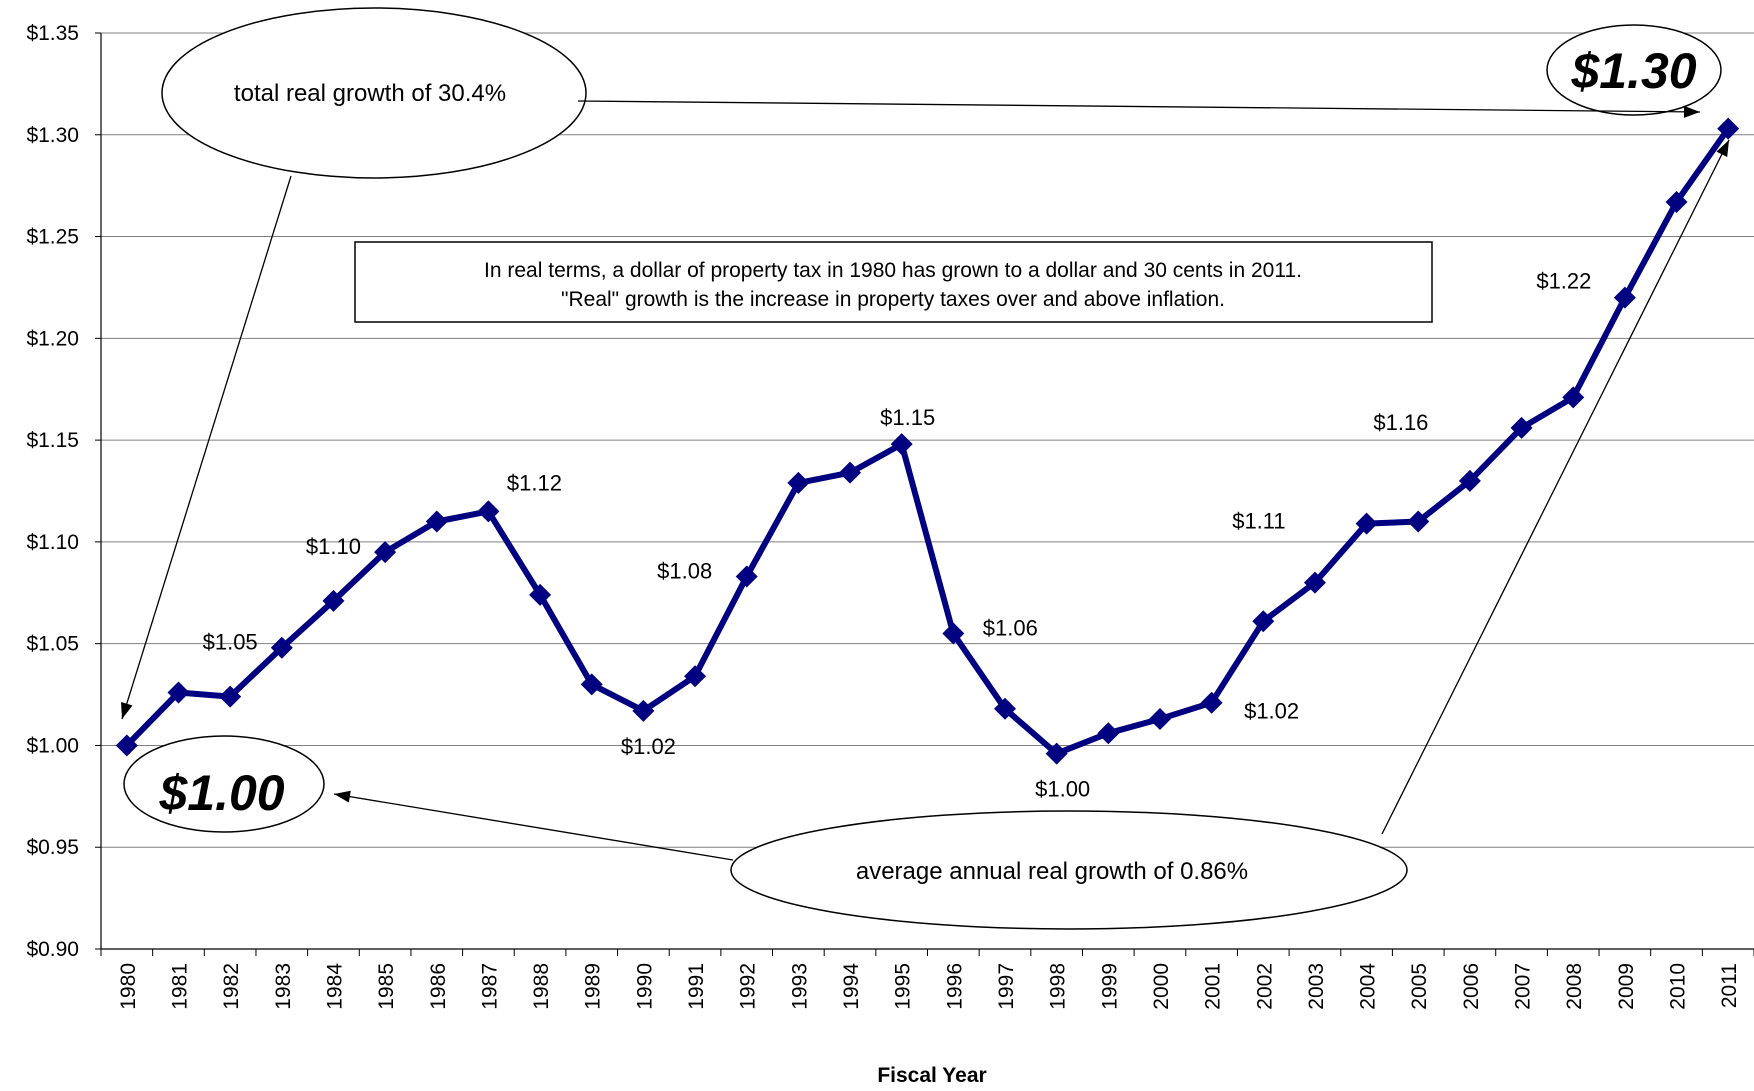 This screenshot has width=1754, height=1091. What do you see at coordinates (1471, 986) in the screenshot?
I see `x-tick-label: 2006` at bounding box center [1471, 986].